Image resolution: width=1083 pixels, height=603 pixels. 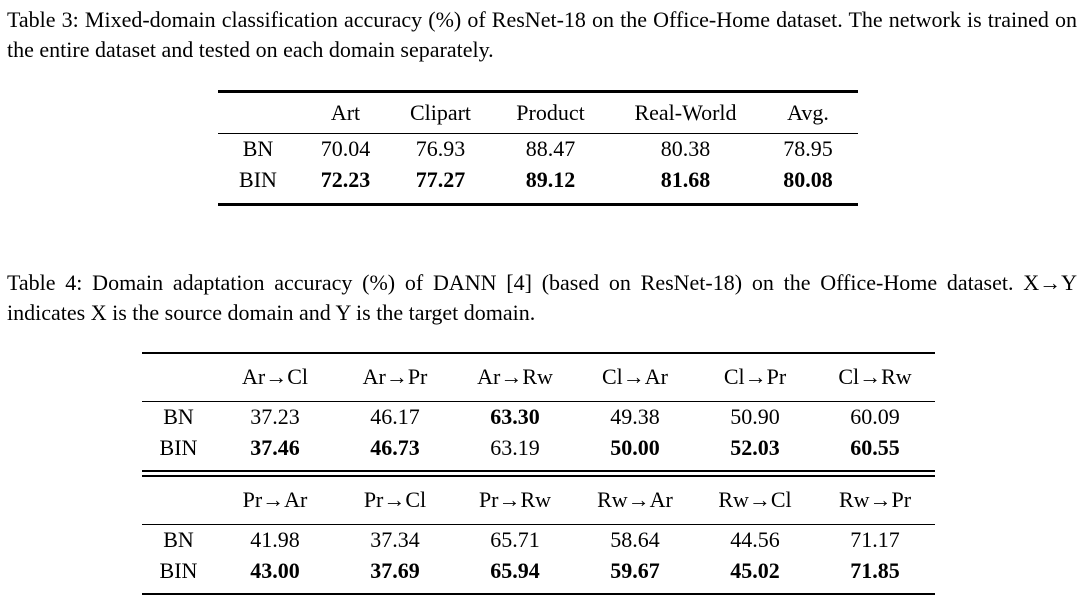 What do you see at coordinates (275, 499) in the screenshot?
I see `column-header: Pr→Ar` at bounding box center [275, 499].